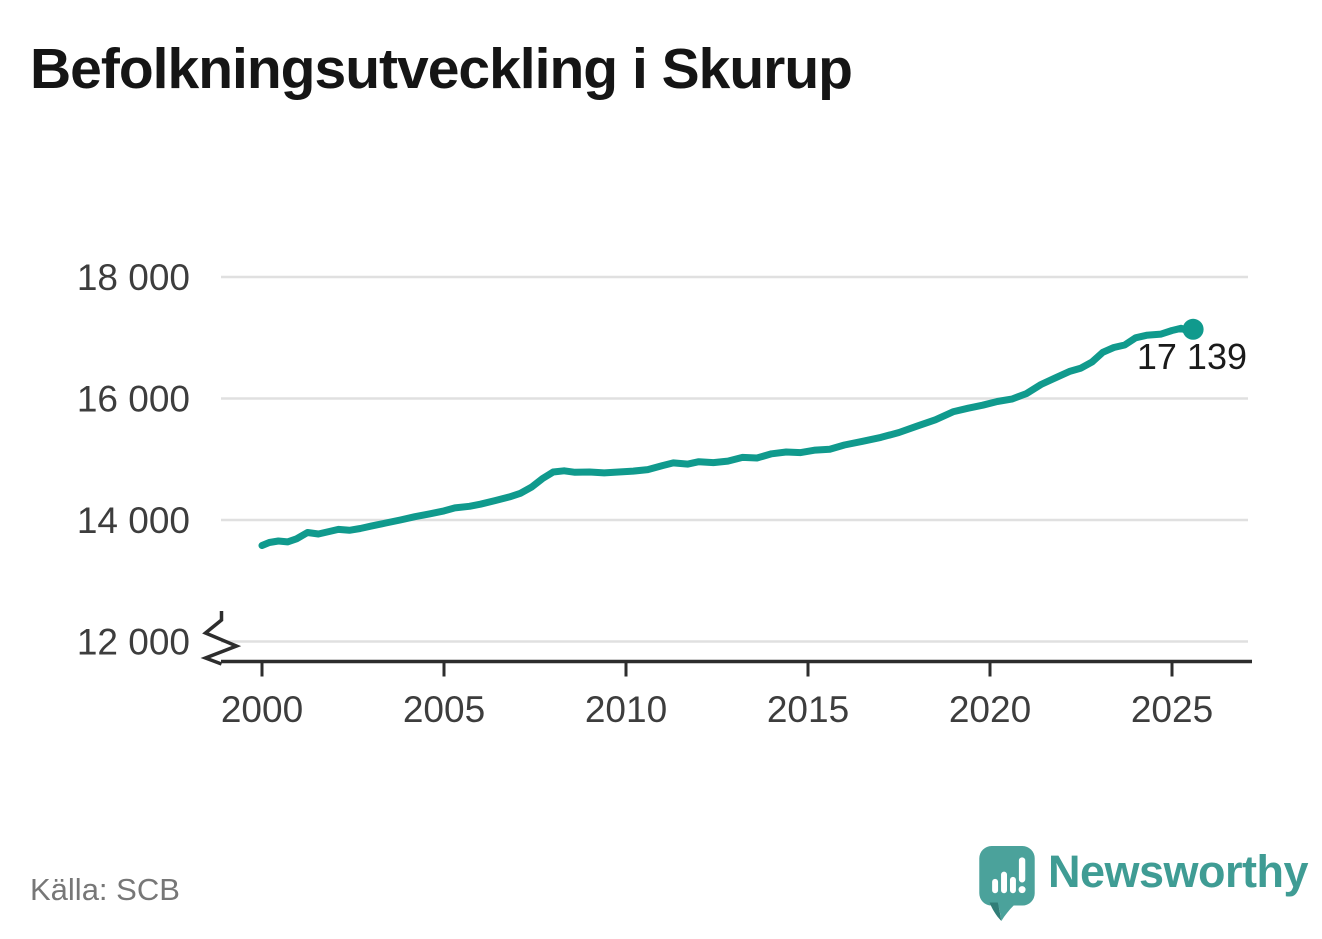 This screenshot has width=1322, height=939. Describe the element at coordinates (1172, 709) in the screenshot. I see `x-tick-label: 2025` at that location.